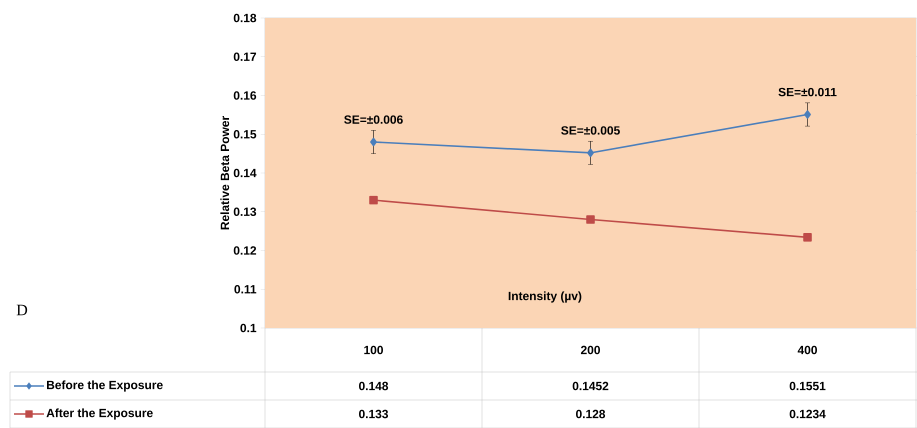  What do you see at coordinates (808, 386) in the screenshot?
I see `data-label: 0.1551` at bounding box center [808, 386].